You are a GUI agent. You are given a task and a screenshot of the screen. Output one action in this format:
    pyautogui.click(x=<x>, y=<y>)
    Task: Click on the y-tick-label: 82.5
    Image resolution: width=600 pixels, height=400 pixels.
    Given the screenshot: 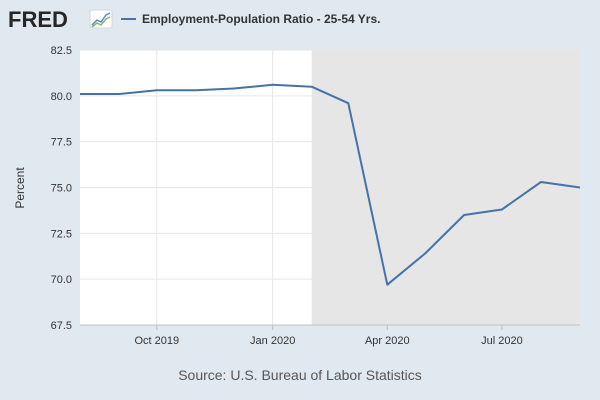 What is the action you would take?
    pyautogui.click(x=61, y=51)
    